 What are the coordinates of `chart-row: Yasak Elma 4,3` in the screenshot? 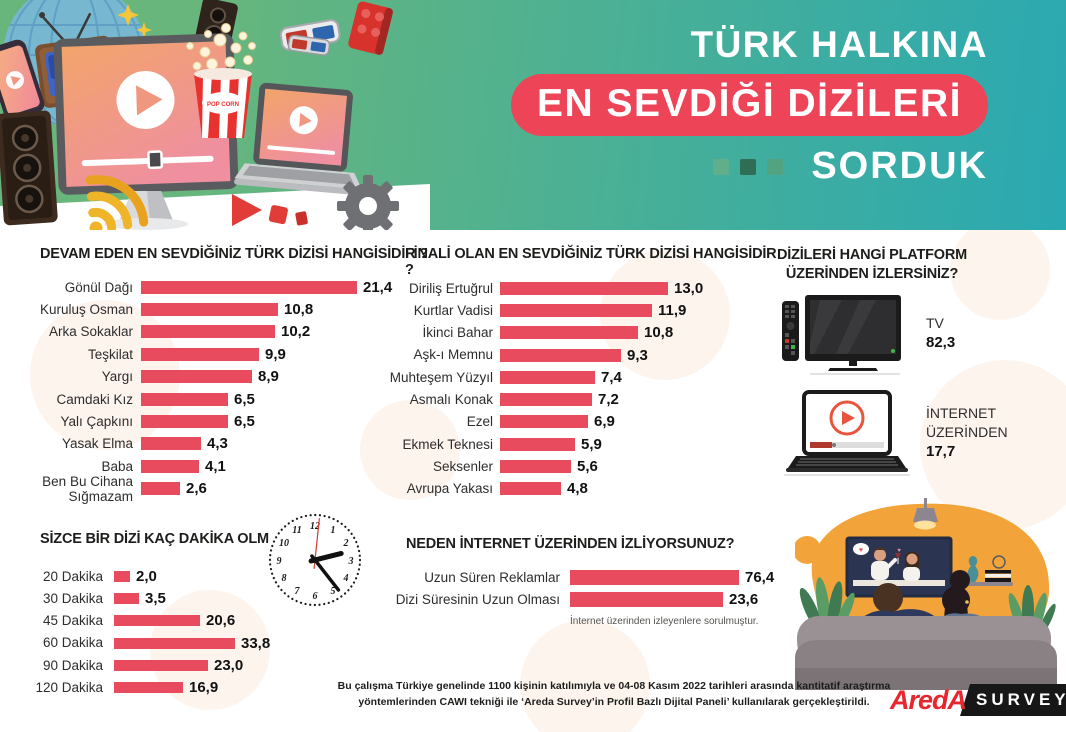 It's located at (210, 444).